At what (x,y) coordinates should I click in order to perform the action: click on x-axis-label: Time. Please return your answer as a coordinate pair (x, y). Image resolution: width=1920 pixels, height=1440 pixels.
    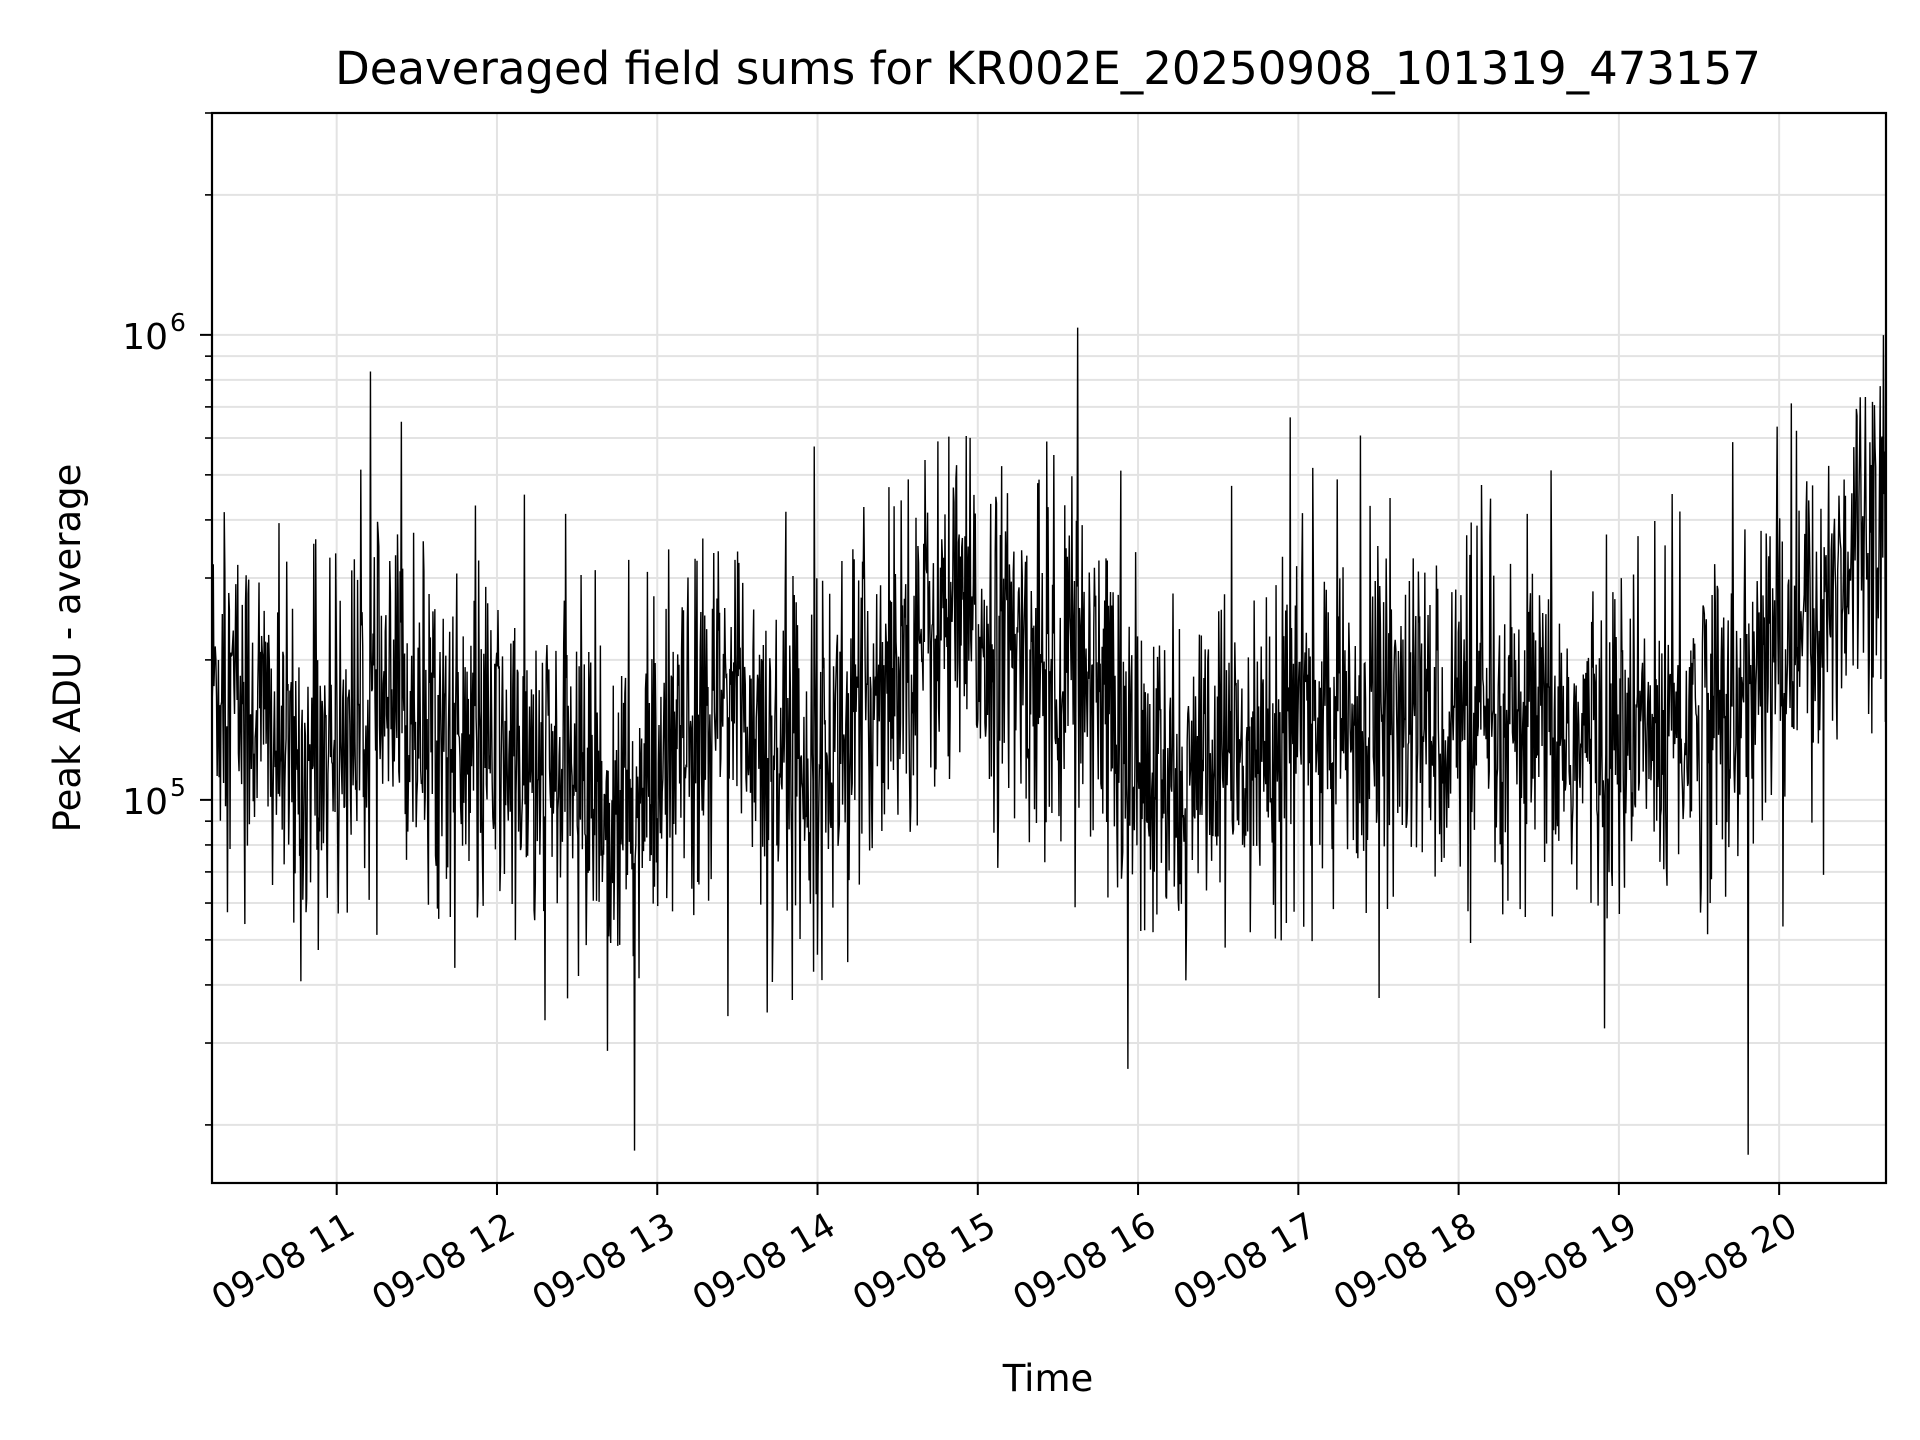
    Looking at the image, I should click on (1048, 1378).